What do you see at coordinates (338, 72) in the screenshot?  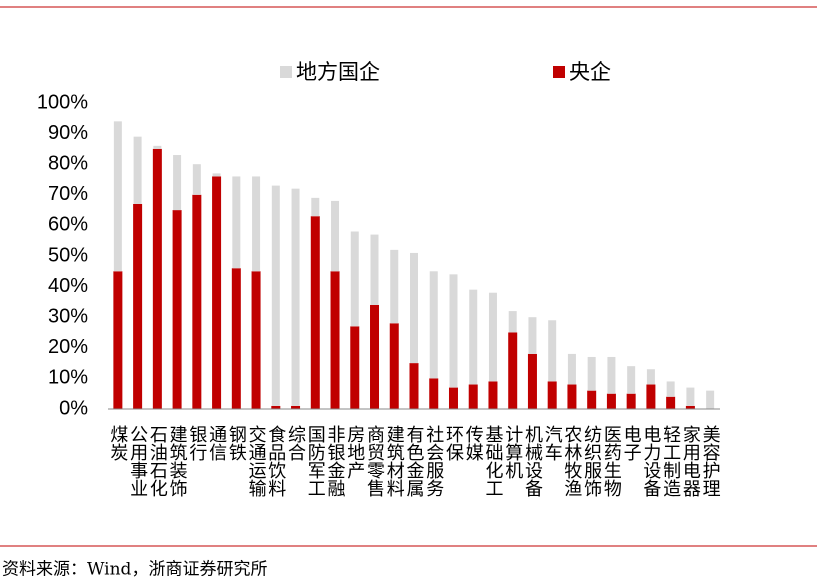 I see `legend-label: 地方国企` at bounding box center [338, 72].